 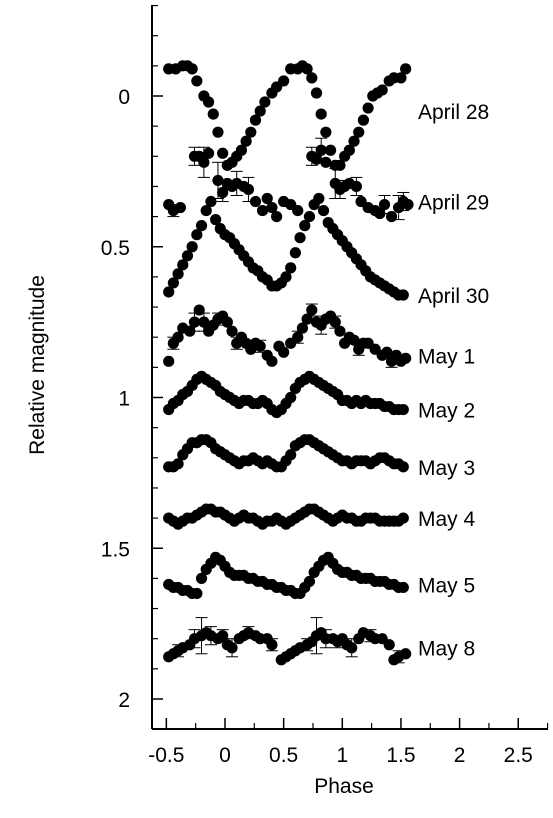 What do you see at coordinates (225, 755) in the screenshot?
I see `x-tick-label: 0` at bounding box center [225, 755].